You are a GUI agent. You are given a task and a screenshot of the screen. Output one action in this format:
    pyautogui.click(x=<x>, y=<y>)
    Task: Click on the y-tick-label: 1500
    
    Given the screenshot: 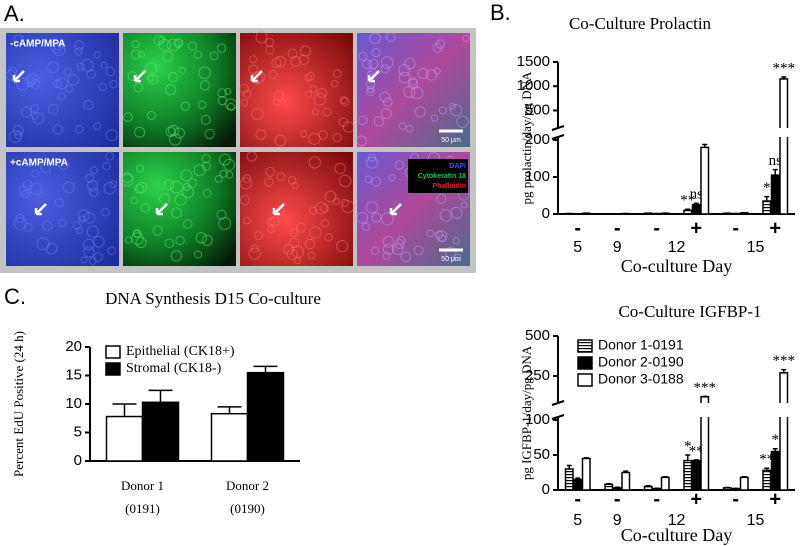 What is the action you would take?
    pyautogui.click(x=533, y=61)
    